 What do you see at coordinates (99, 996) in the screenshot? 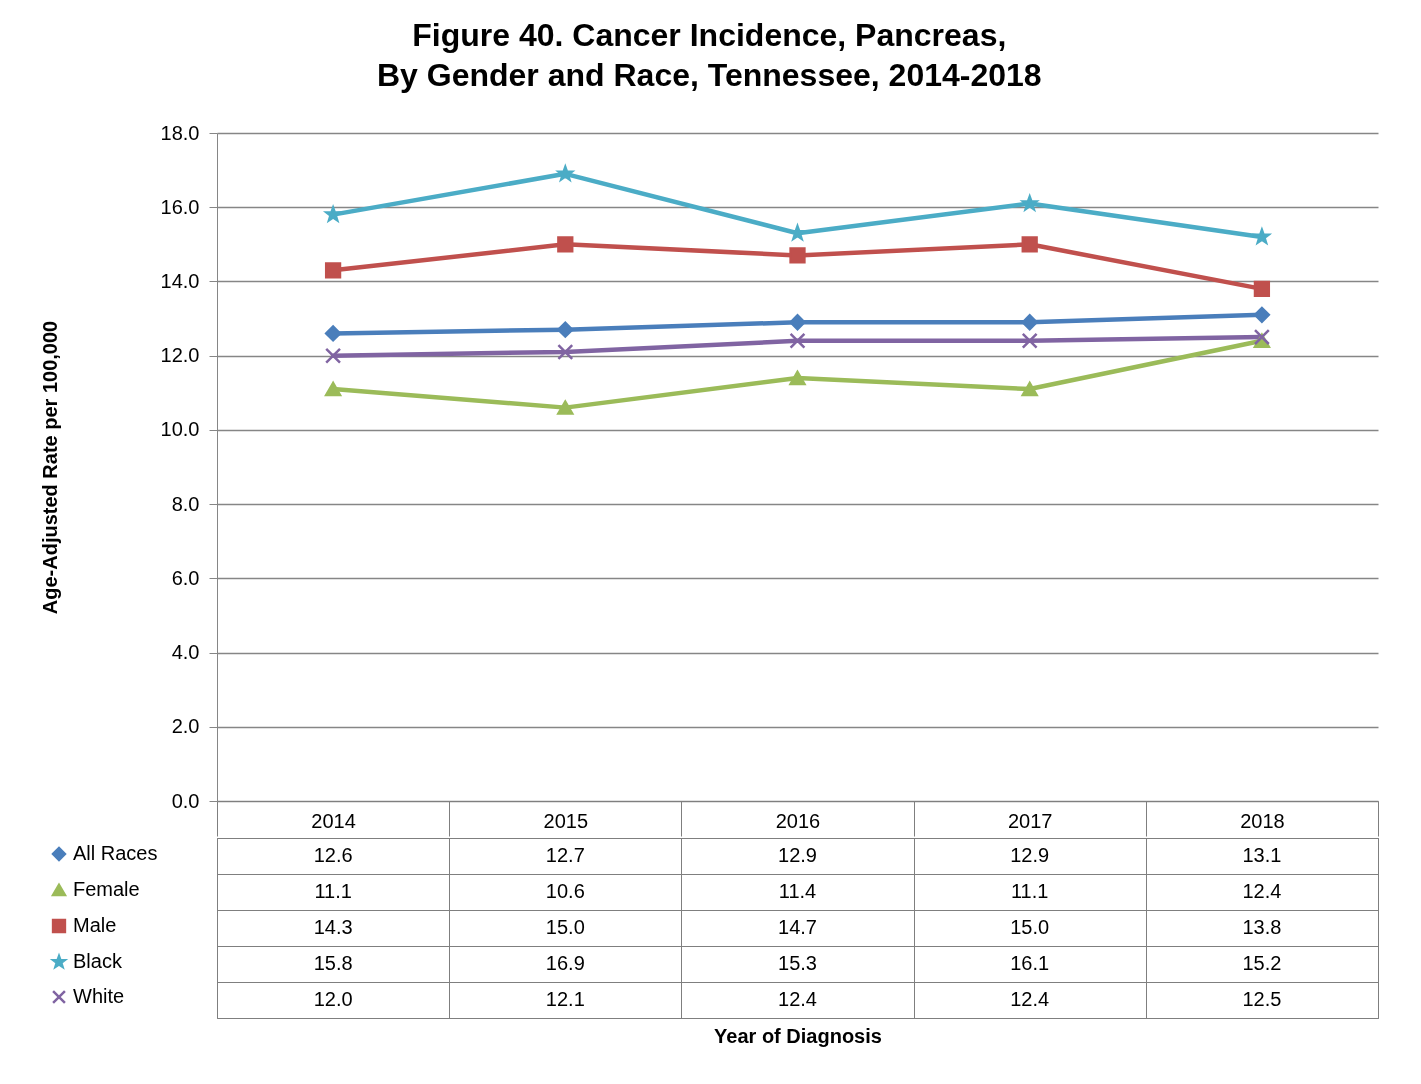
I see `legend-label: White` at bounding box center [99, 996].